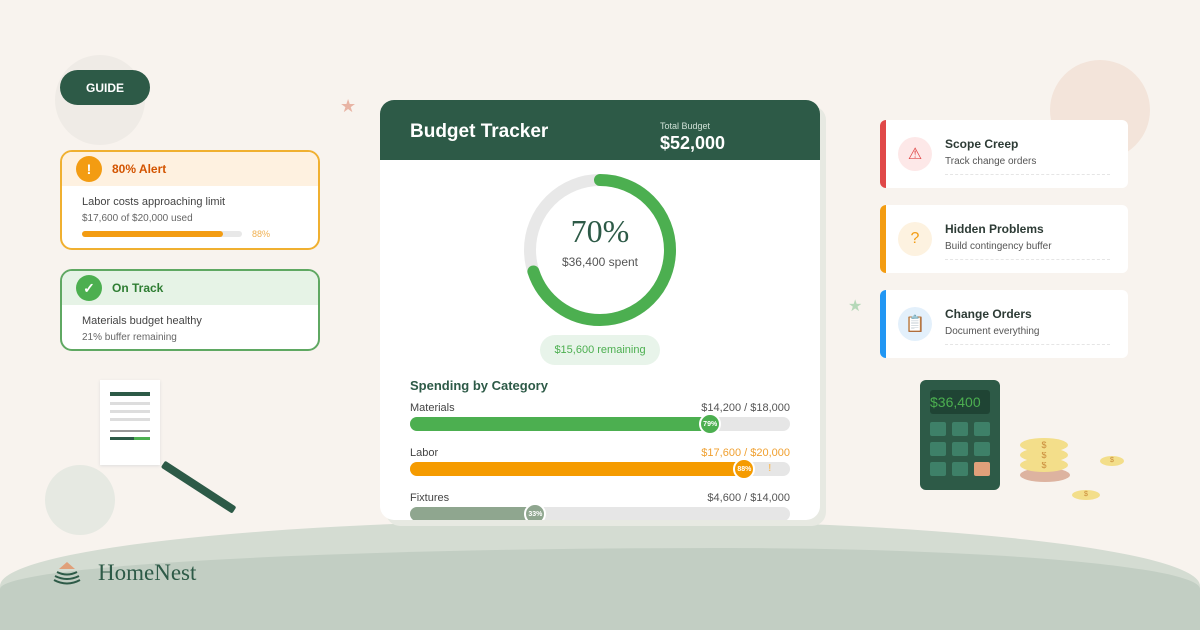 The width and height of the screenshot is (1200, 630). Describe the element at coordinates (138, 288) in the screenshot. I see `on-track-title: On Track` at that location.